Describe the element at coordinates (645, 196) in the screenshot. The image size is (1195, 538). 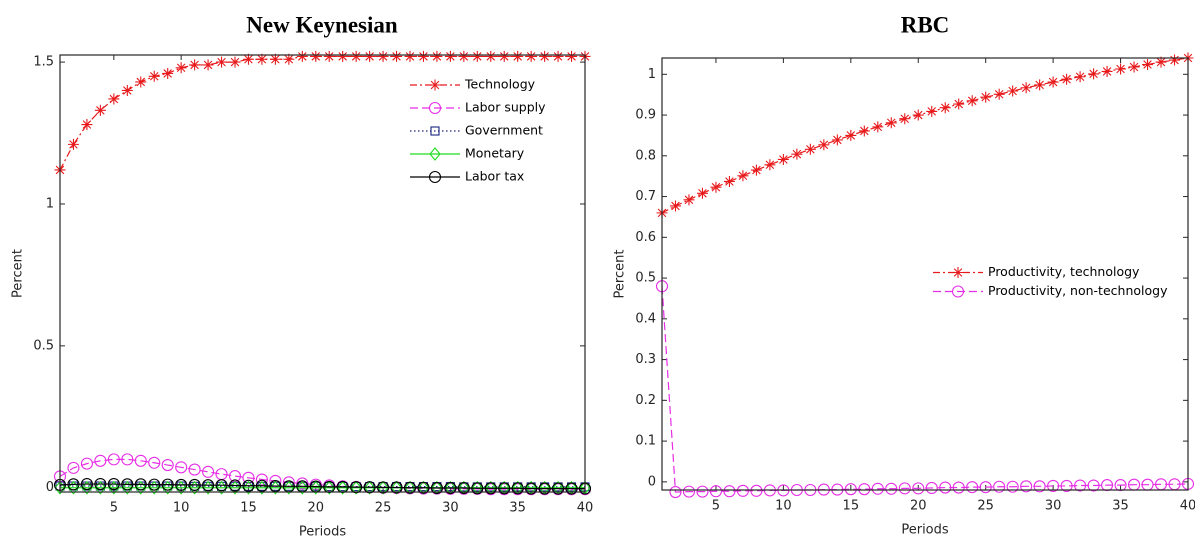
I see `y-tick-label: 0.7` at that location.